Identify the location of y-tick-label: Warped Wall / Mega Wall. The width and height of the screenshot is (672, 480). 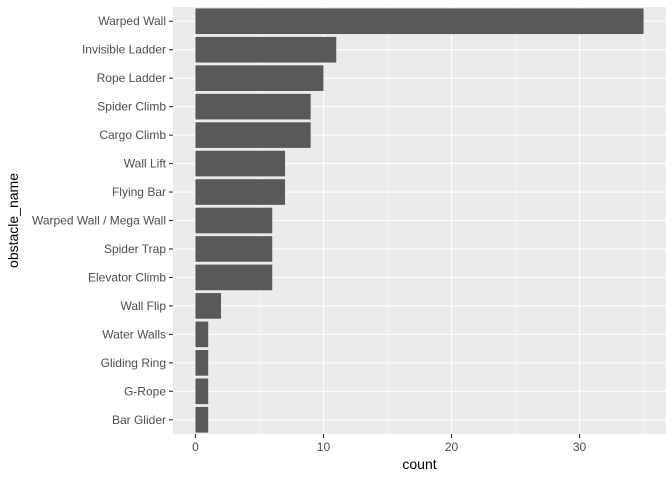
(99, 221).